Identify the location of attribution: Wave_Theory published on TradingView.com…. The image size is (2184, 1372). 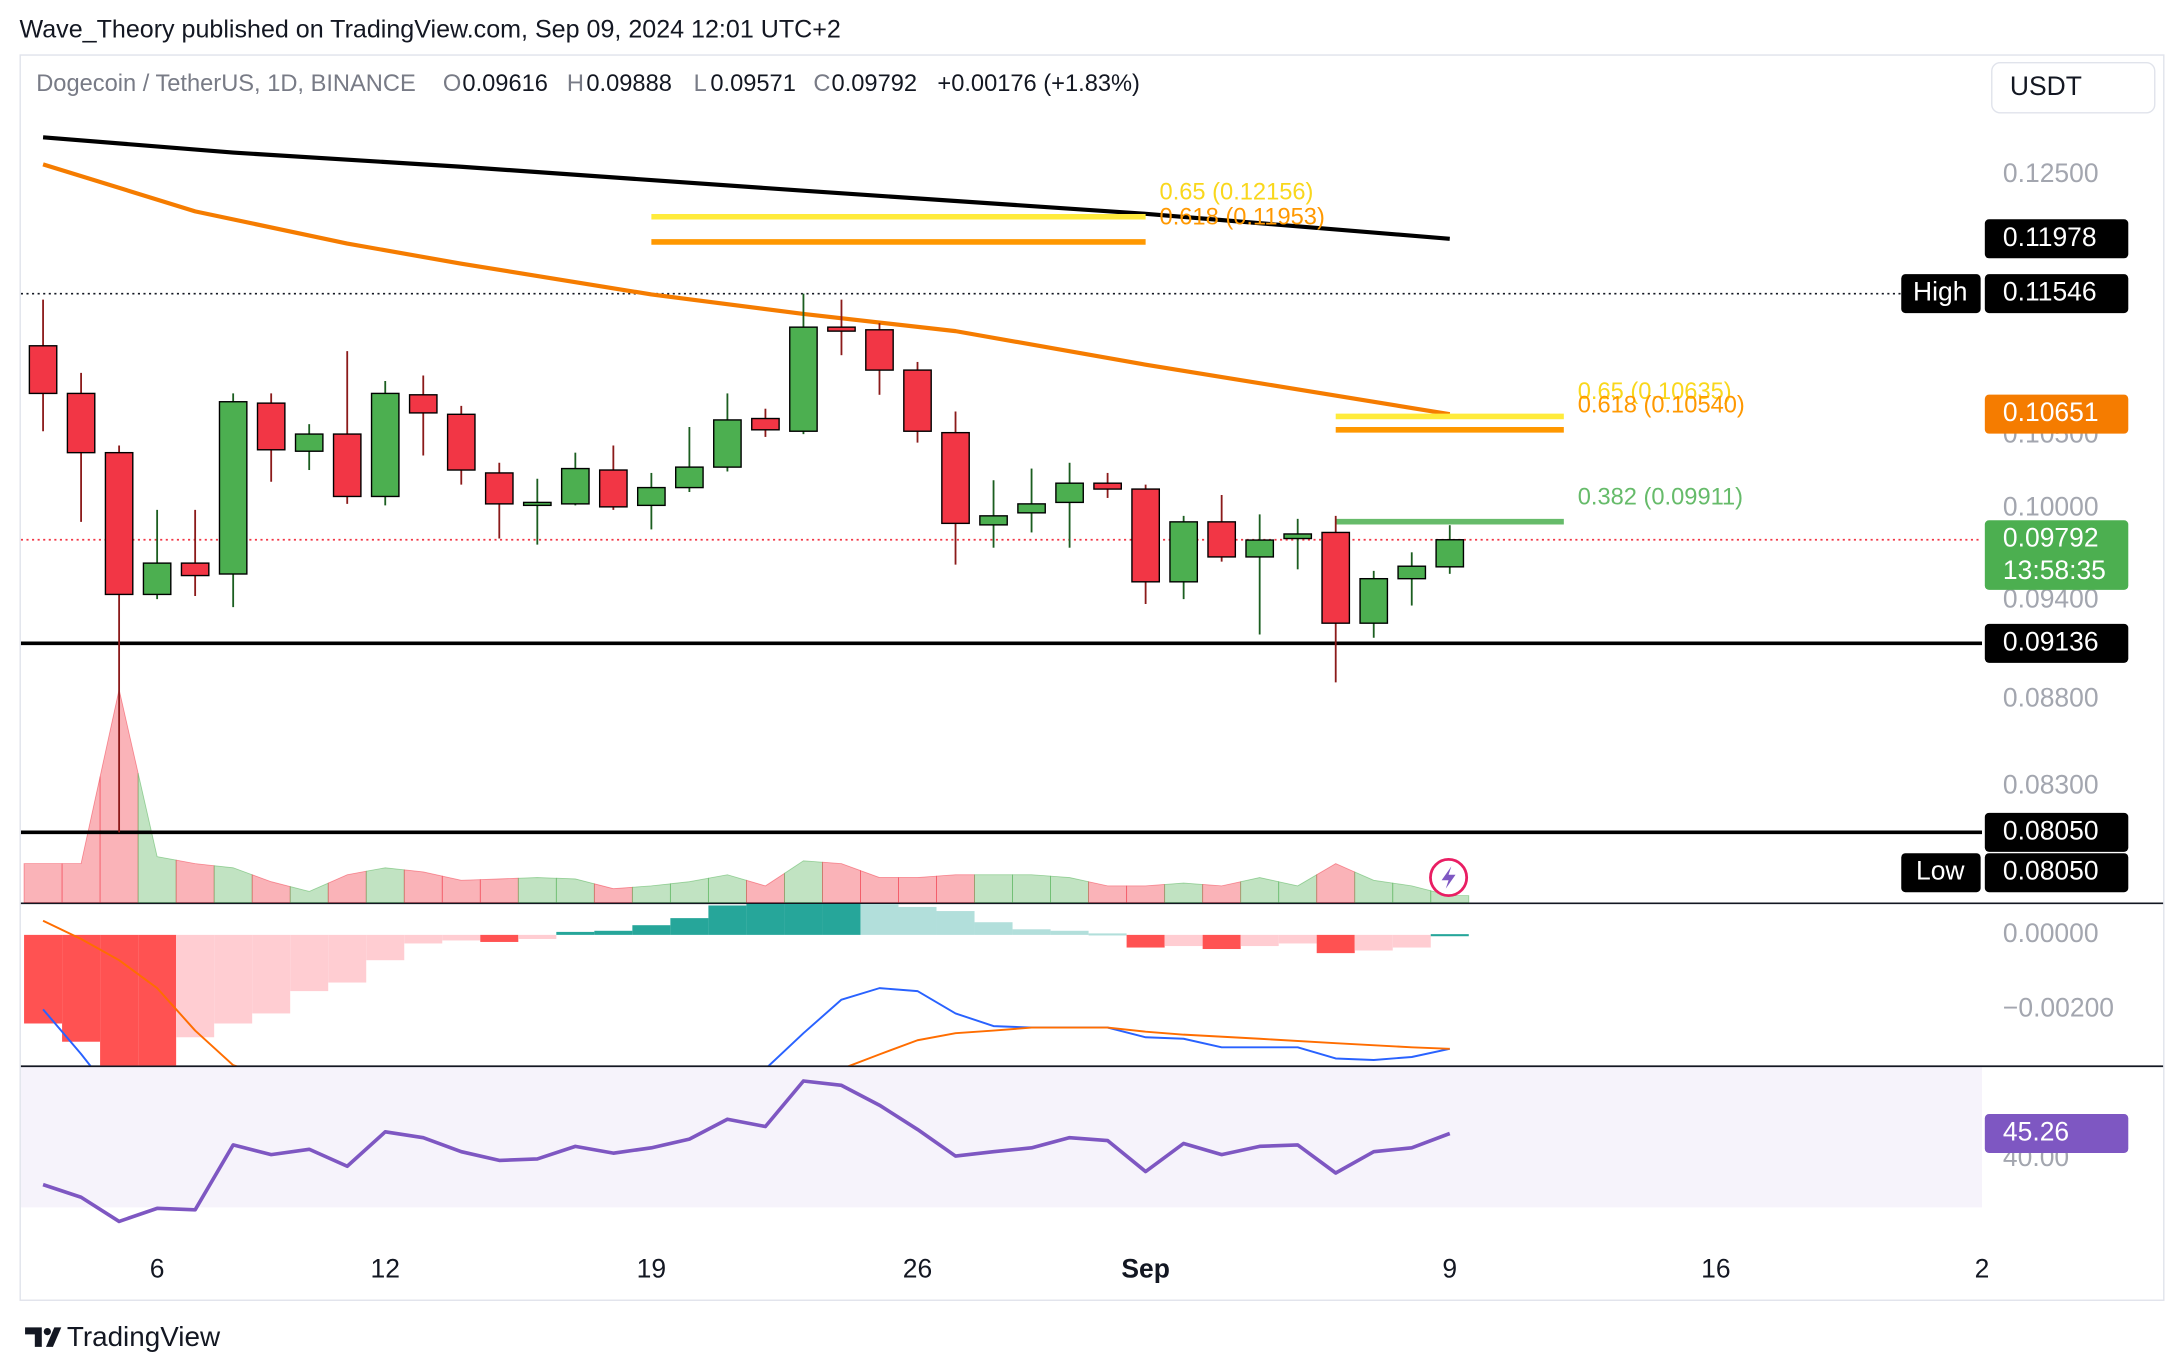
(429, 29).